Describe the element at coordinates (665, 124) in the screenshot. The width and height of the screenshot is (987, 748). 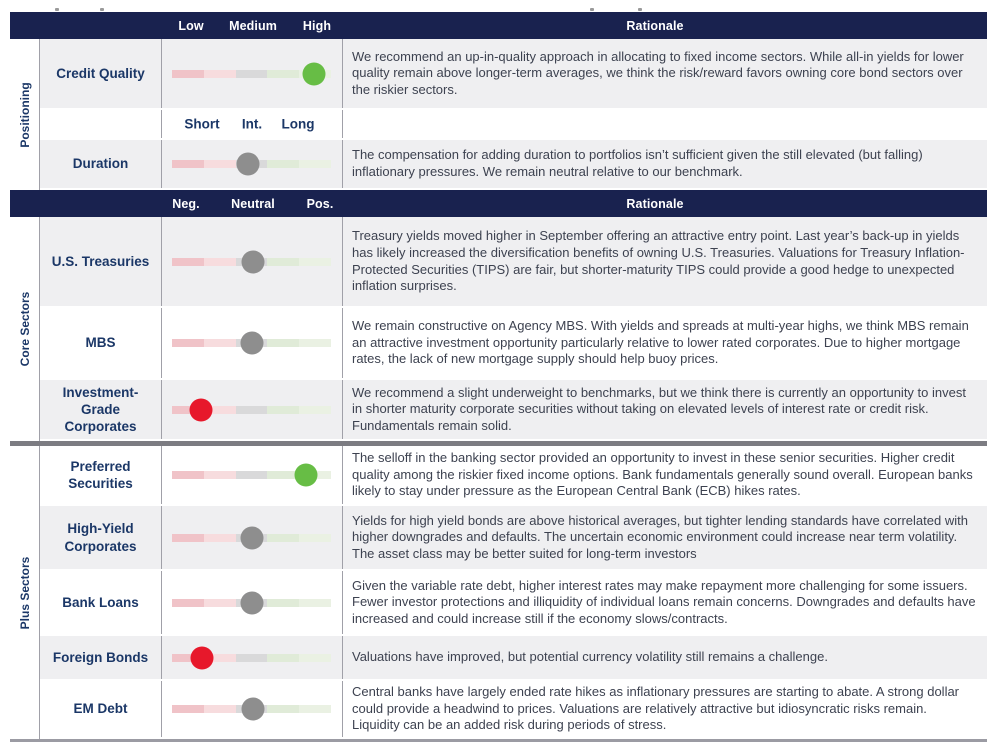
I see `empty-rationale-cell` at that location.